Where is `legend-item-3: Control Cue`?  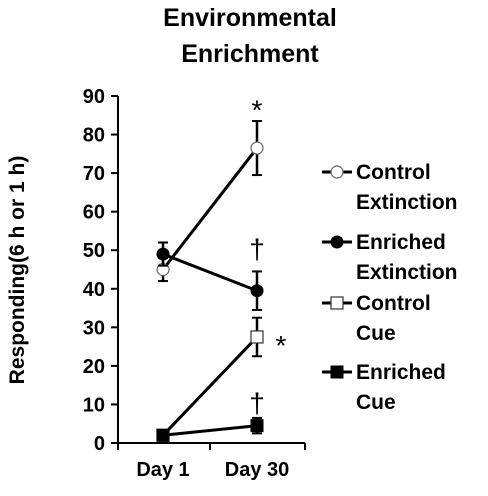
legend-item-3: Control Cue is located at coordinates (376, 318).